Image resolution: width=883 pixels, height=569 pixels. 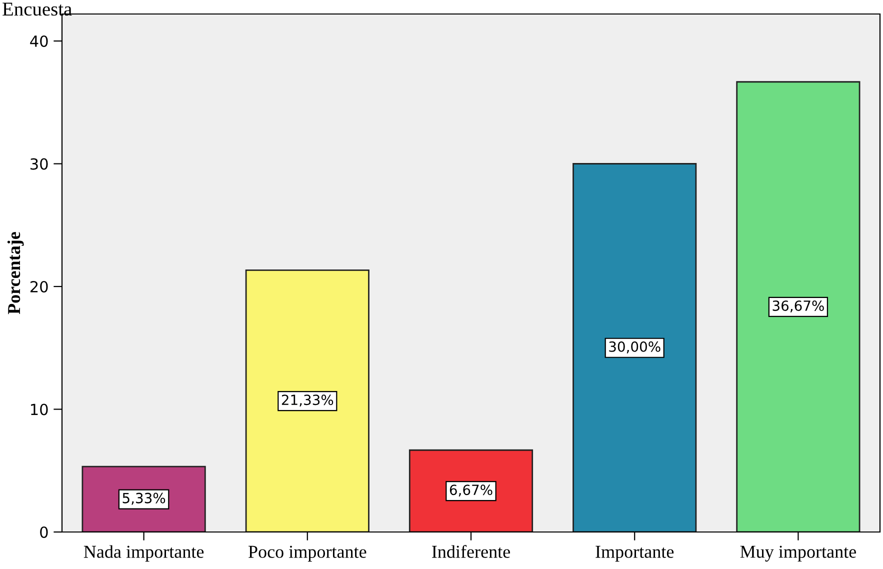 I want to click on y-tick-label: 10, so click(x=39, y=410).